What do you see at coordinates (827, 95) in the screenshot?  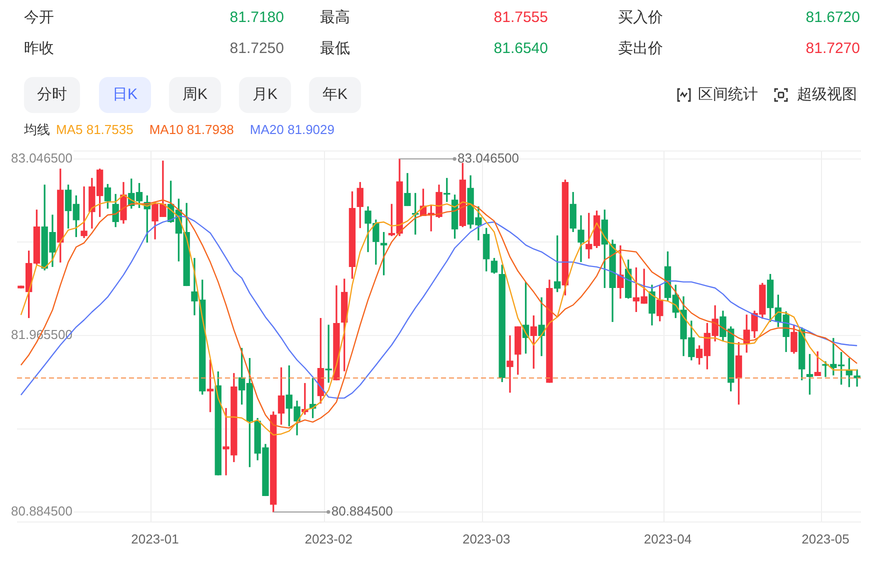 I see `text: 超级视图` at bounding box center [827, 95].